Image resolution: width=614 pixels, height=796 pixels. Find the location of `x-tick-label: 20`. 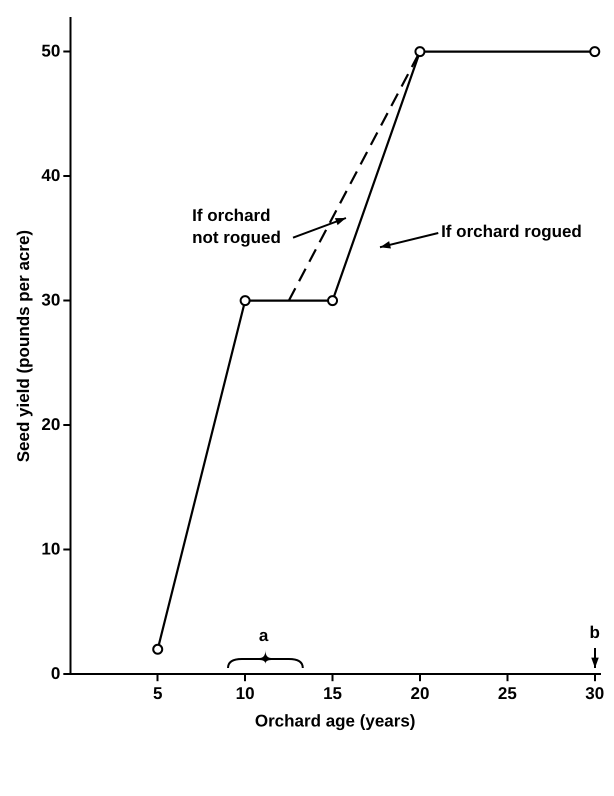

x-tick-label: 20 is located at coordinates (420, 694).